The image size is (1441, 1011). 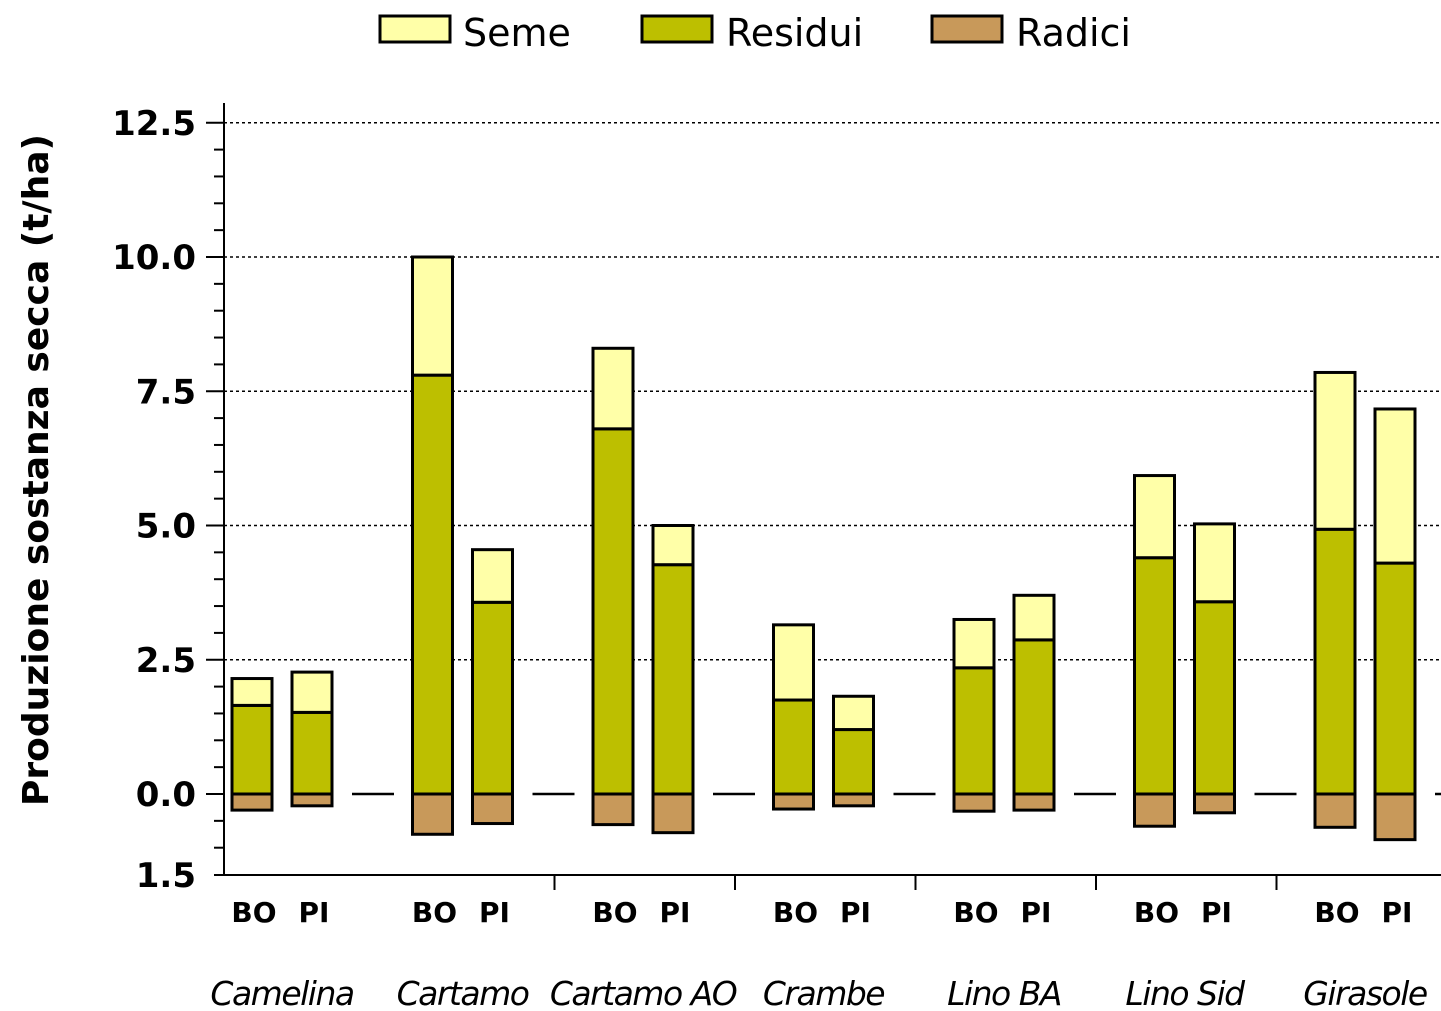 I want to click on y-tick-label: 1.5, so click(x=166, y=876).